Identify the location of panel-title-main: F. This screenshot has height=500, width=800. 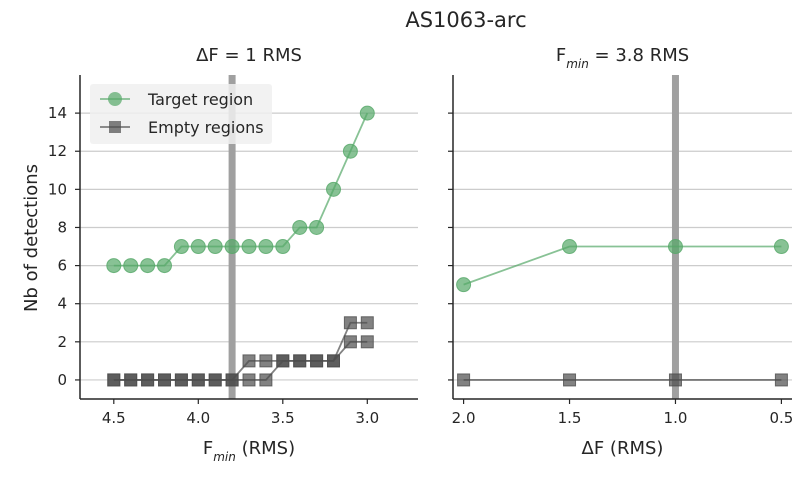
(561, 55).